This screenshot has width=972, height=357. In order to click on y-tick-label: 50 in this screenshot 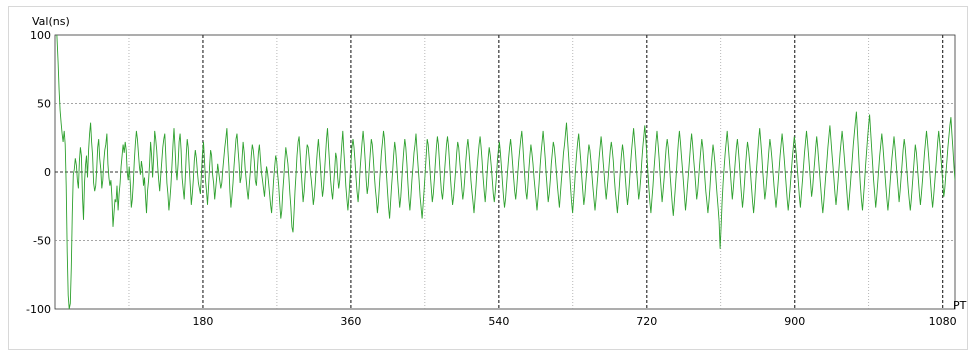, I will do `click(44, 104)`.